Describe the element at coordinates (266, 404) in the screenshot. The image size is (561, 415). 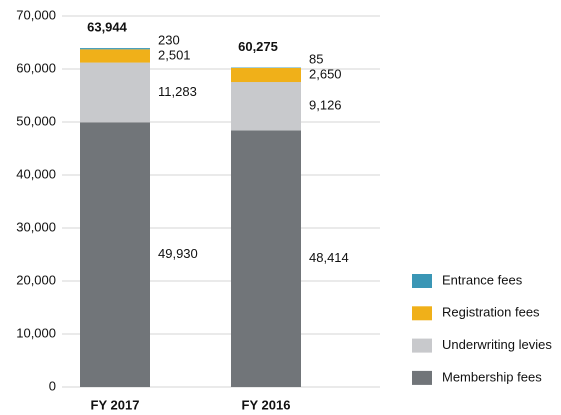
I see `x-tick-label: FY 2016` at that location.